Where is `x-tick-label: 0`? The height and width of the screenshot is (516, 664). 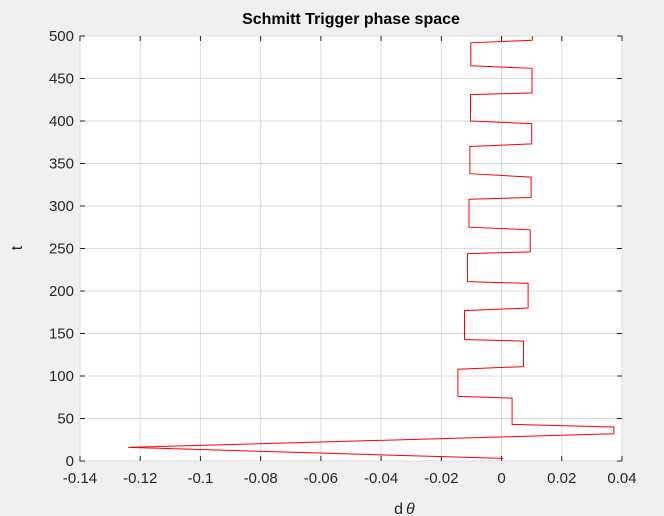 x-tick-label: 0 is located at coordinates (501, 478).